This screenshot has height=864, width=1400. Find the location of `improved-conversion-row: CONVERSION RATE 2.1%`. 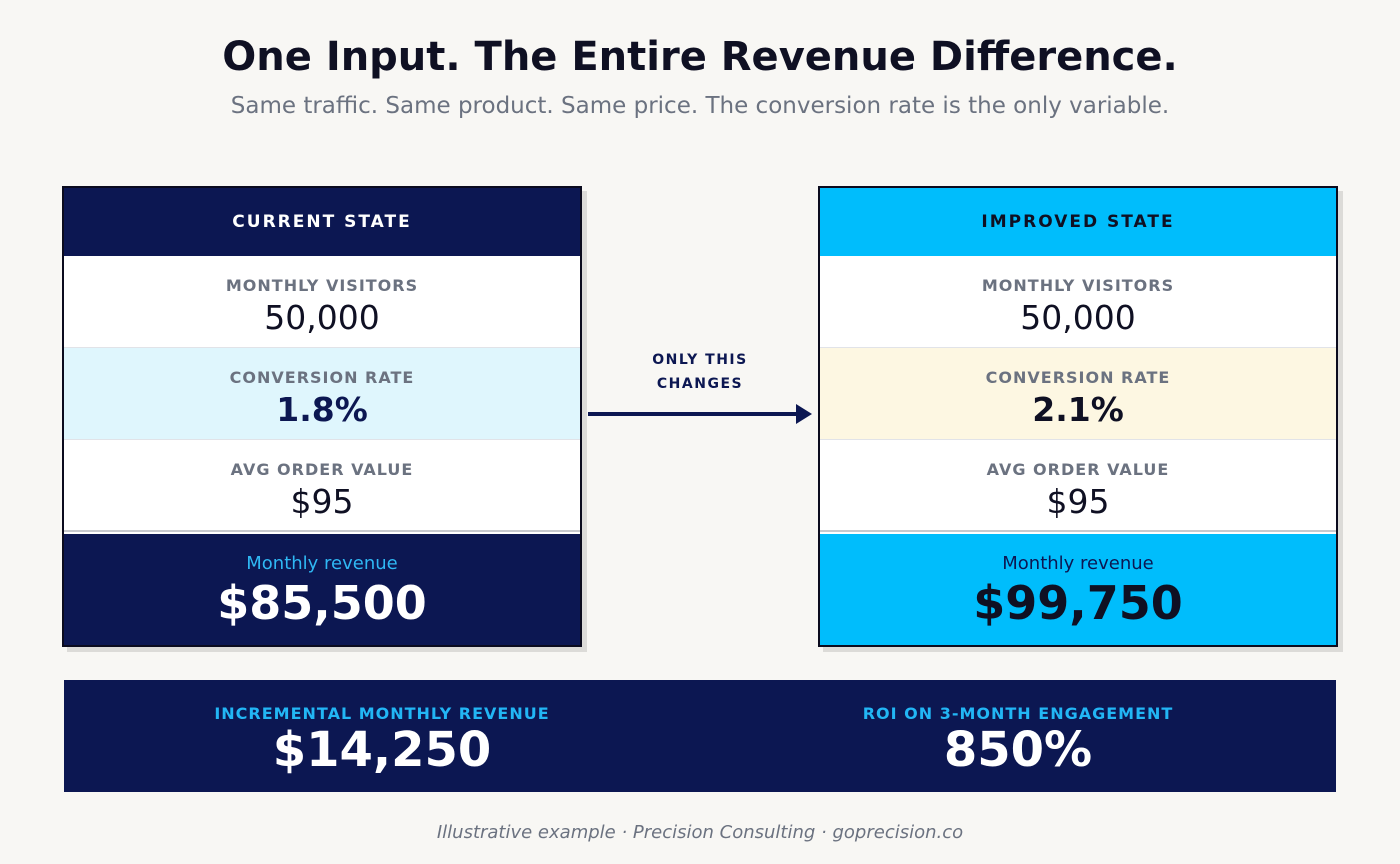

improved-conversion-row: CONVERSION RATE 2.1% is located at coordinates (1078, 394).